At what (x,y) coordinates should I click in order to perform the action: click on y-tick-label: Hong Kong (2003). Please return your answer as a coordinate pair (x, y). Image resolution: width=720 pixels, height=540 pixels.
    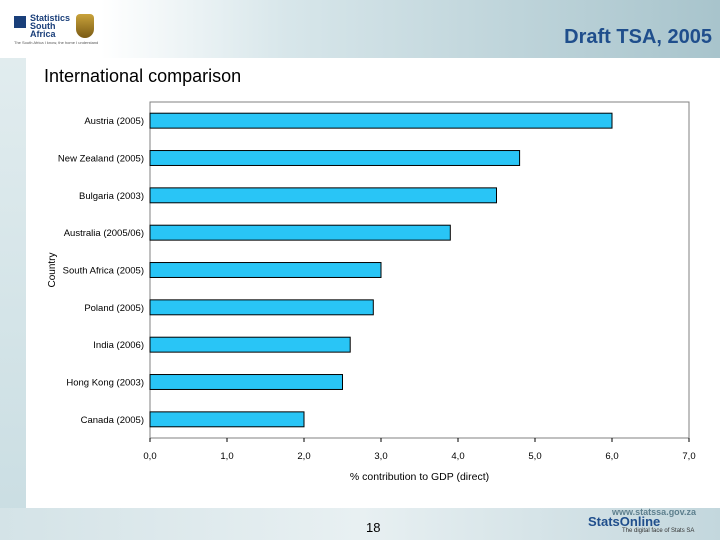
    Looking at the image, I should click on (105, 383).